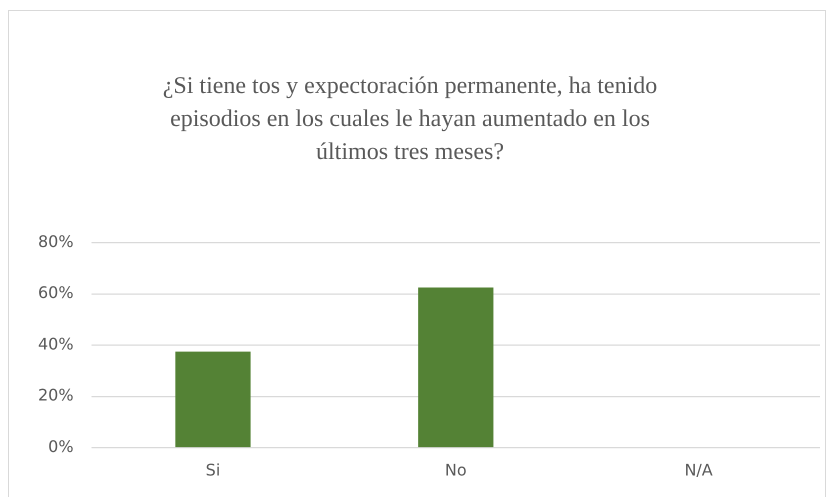 The height and width of the screenshot is (497, 827). Describe the element at coordinates (56, 395) in the screenshot. I see `y-tick-label: 20%` at that location.